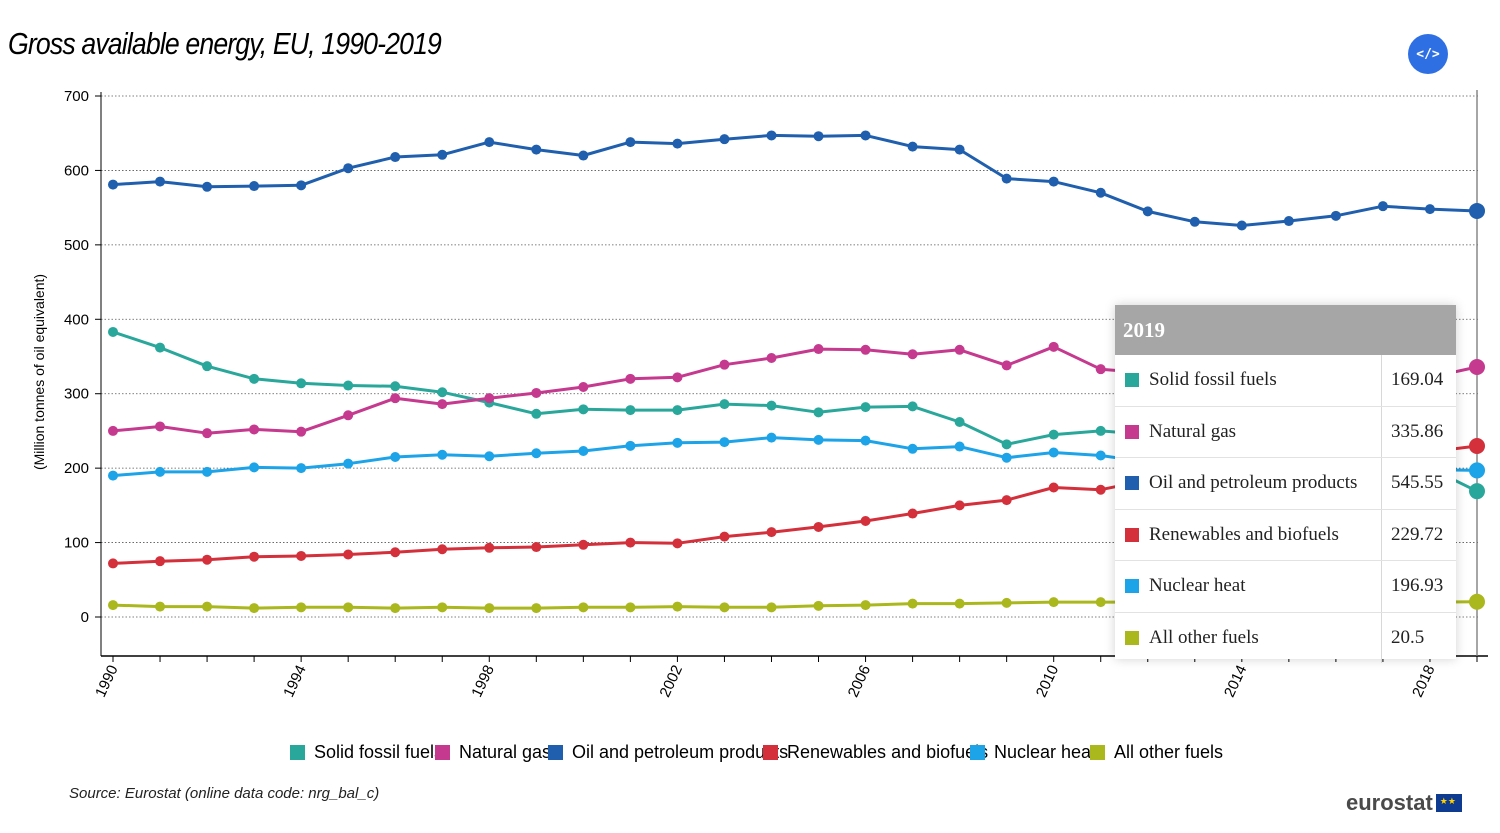  I want to click on tooltip-value: 169.04, so click(1417, 380).